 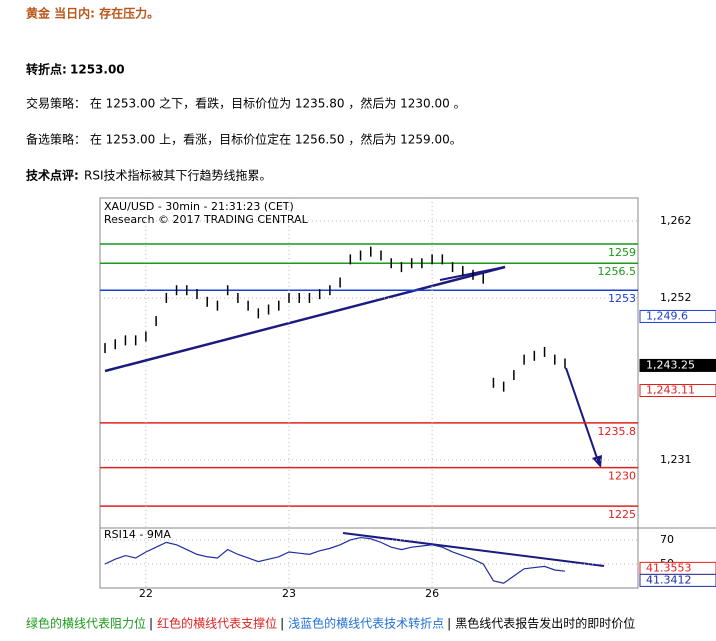 I want to click on x-tick-label: 23, so click(x=289, y=593).